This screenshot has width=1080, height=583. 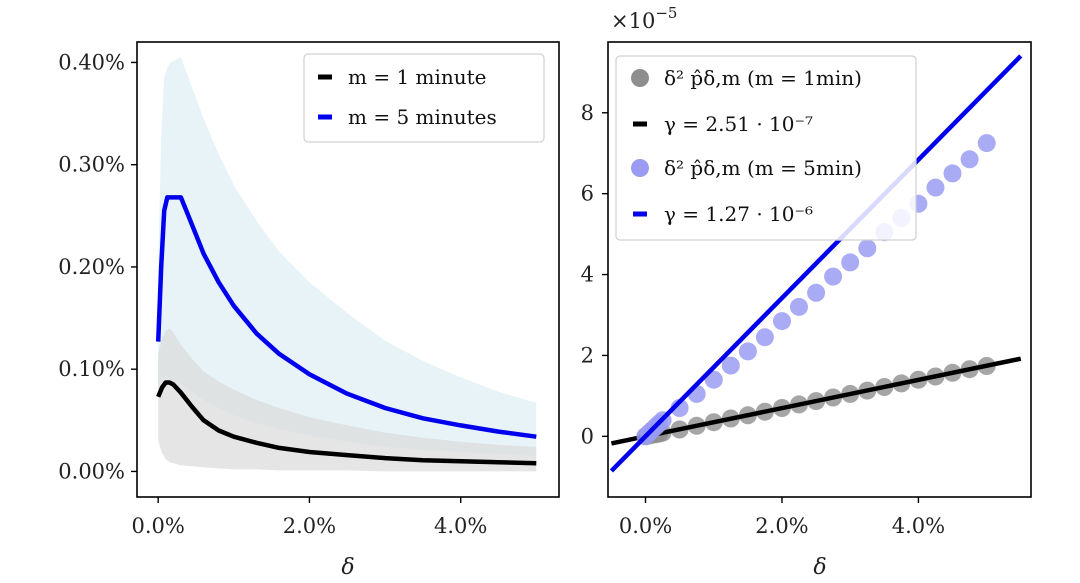 What do you see at coordinates (417, 77) in the screenshot?
I see `legend-label-m1: m = 1 minute` at bounding box center [417, 77].